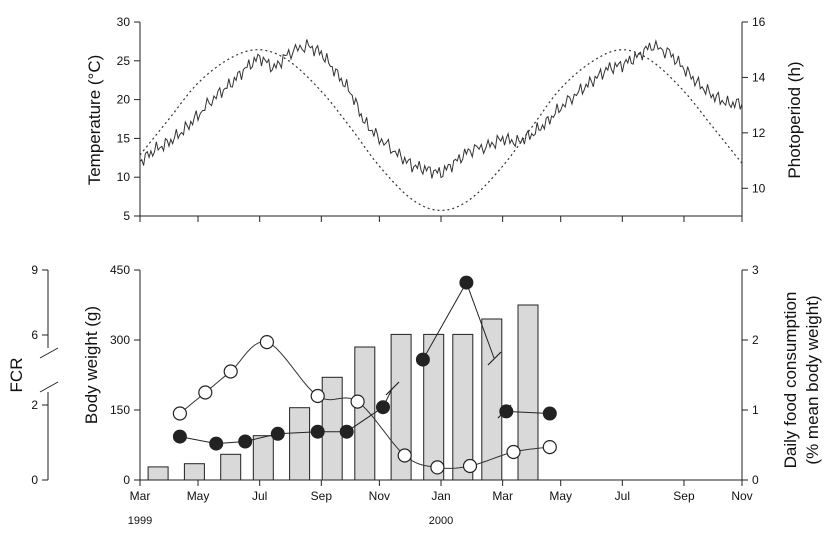 The height and width of the screenshot is (534, 836). Describe the element at coordinates (94, 120) in the screenshot. I see `temperature-axis-label: Temperature (°C)` at that location.